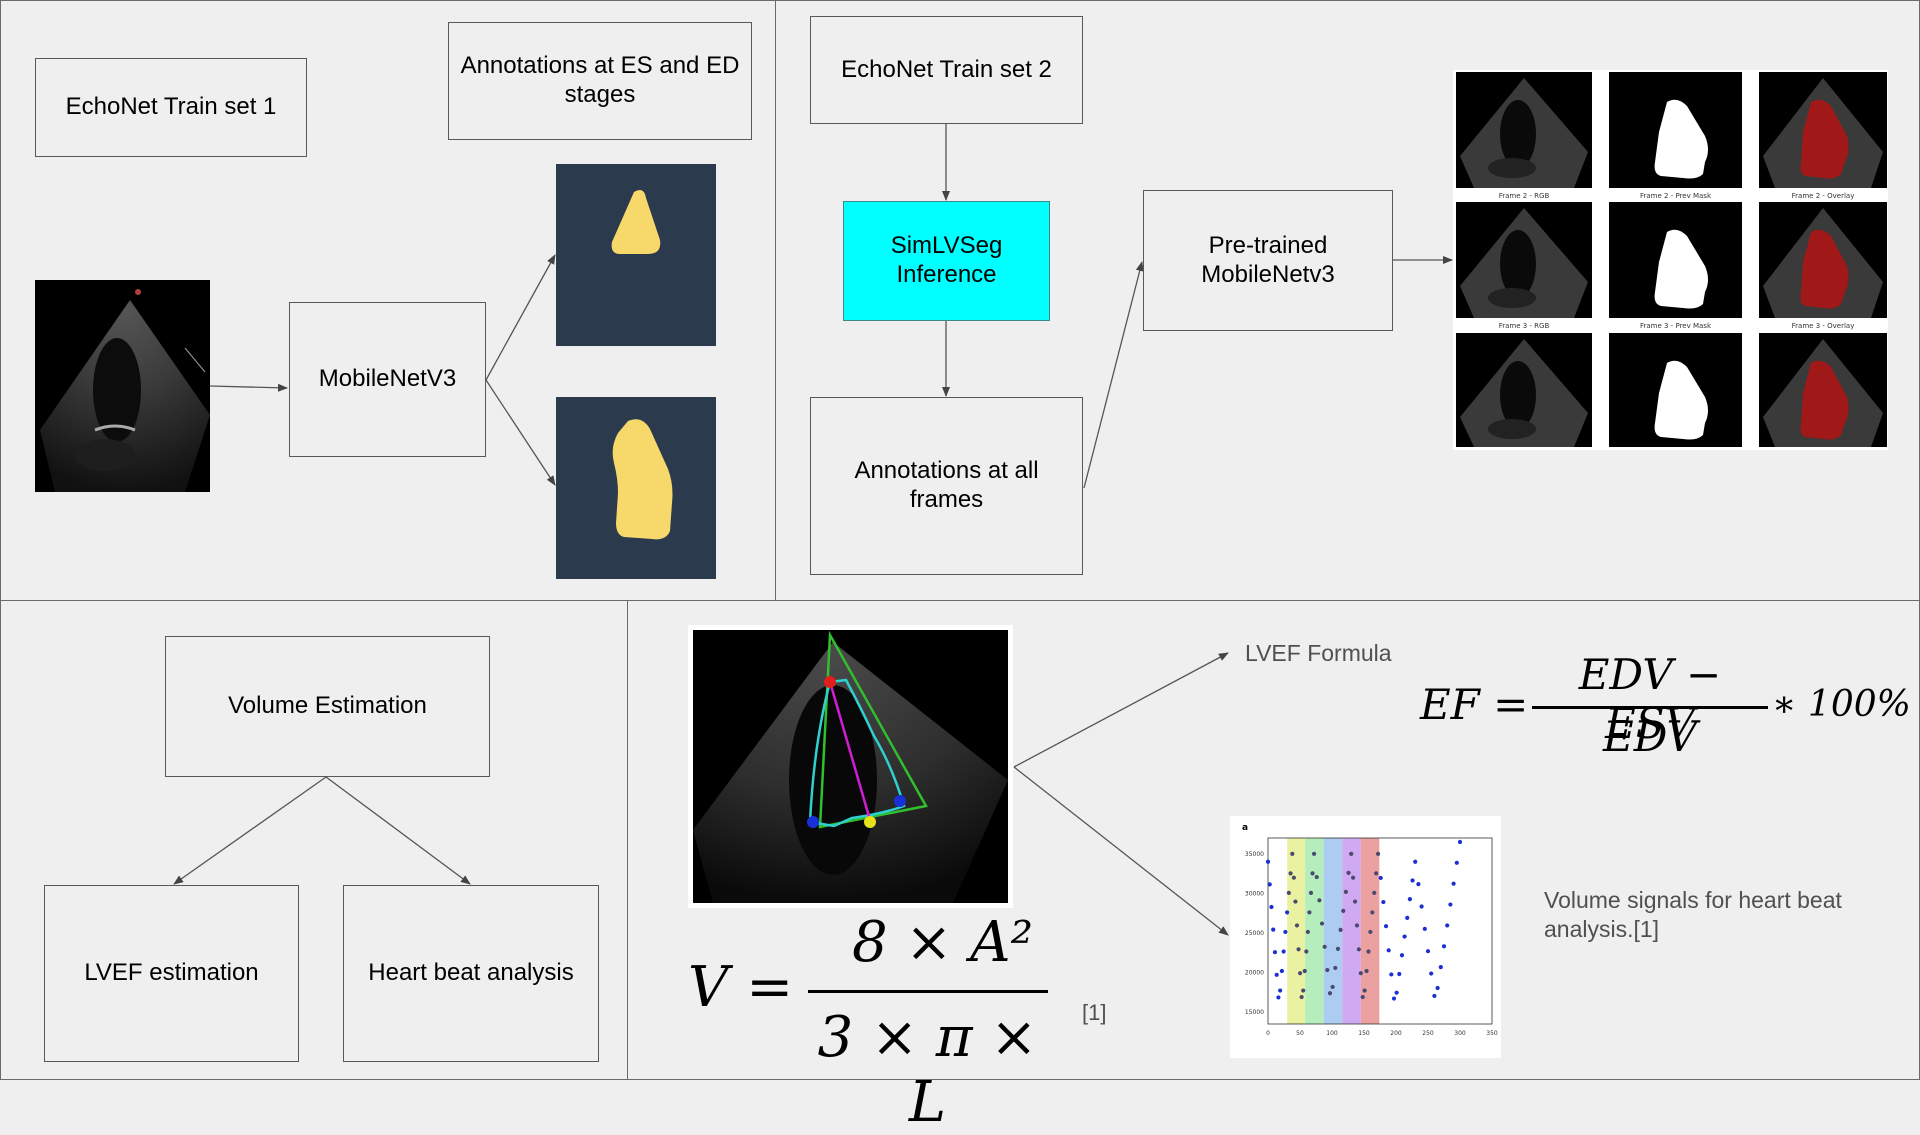  I want to click on citation-label: [1], so click(1094, 1012).